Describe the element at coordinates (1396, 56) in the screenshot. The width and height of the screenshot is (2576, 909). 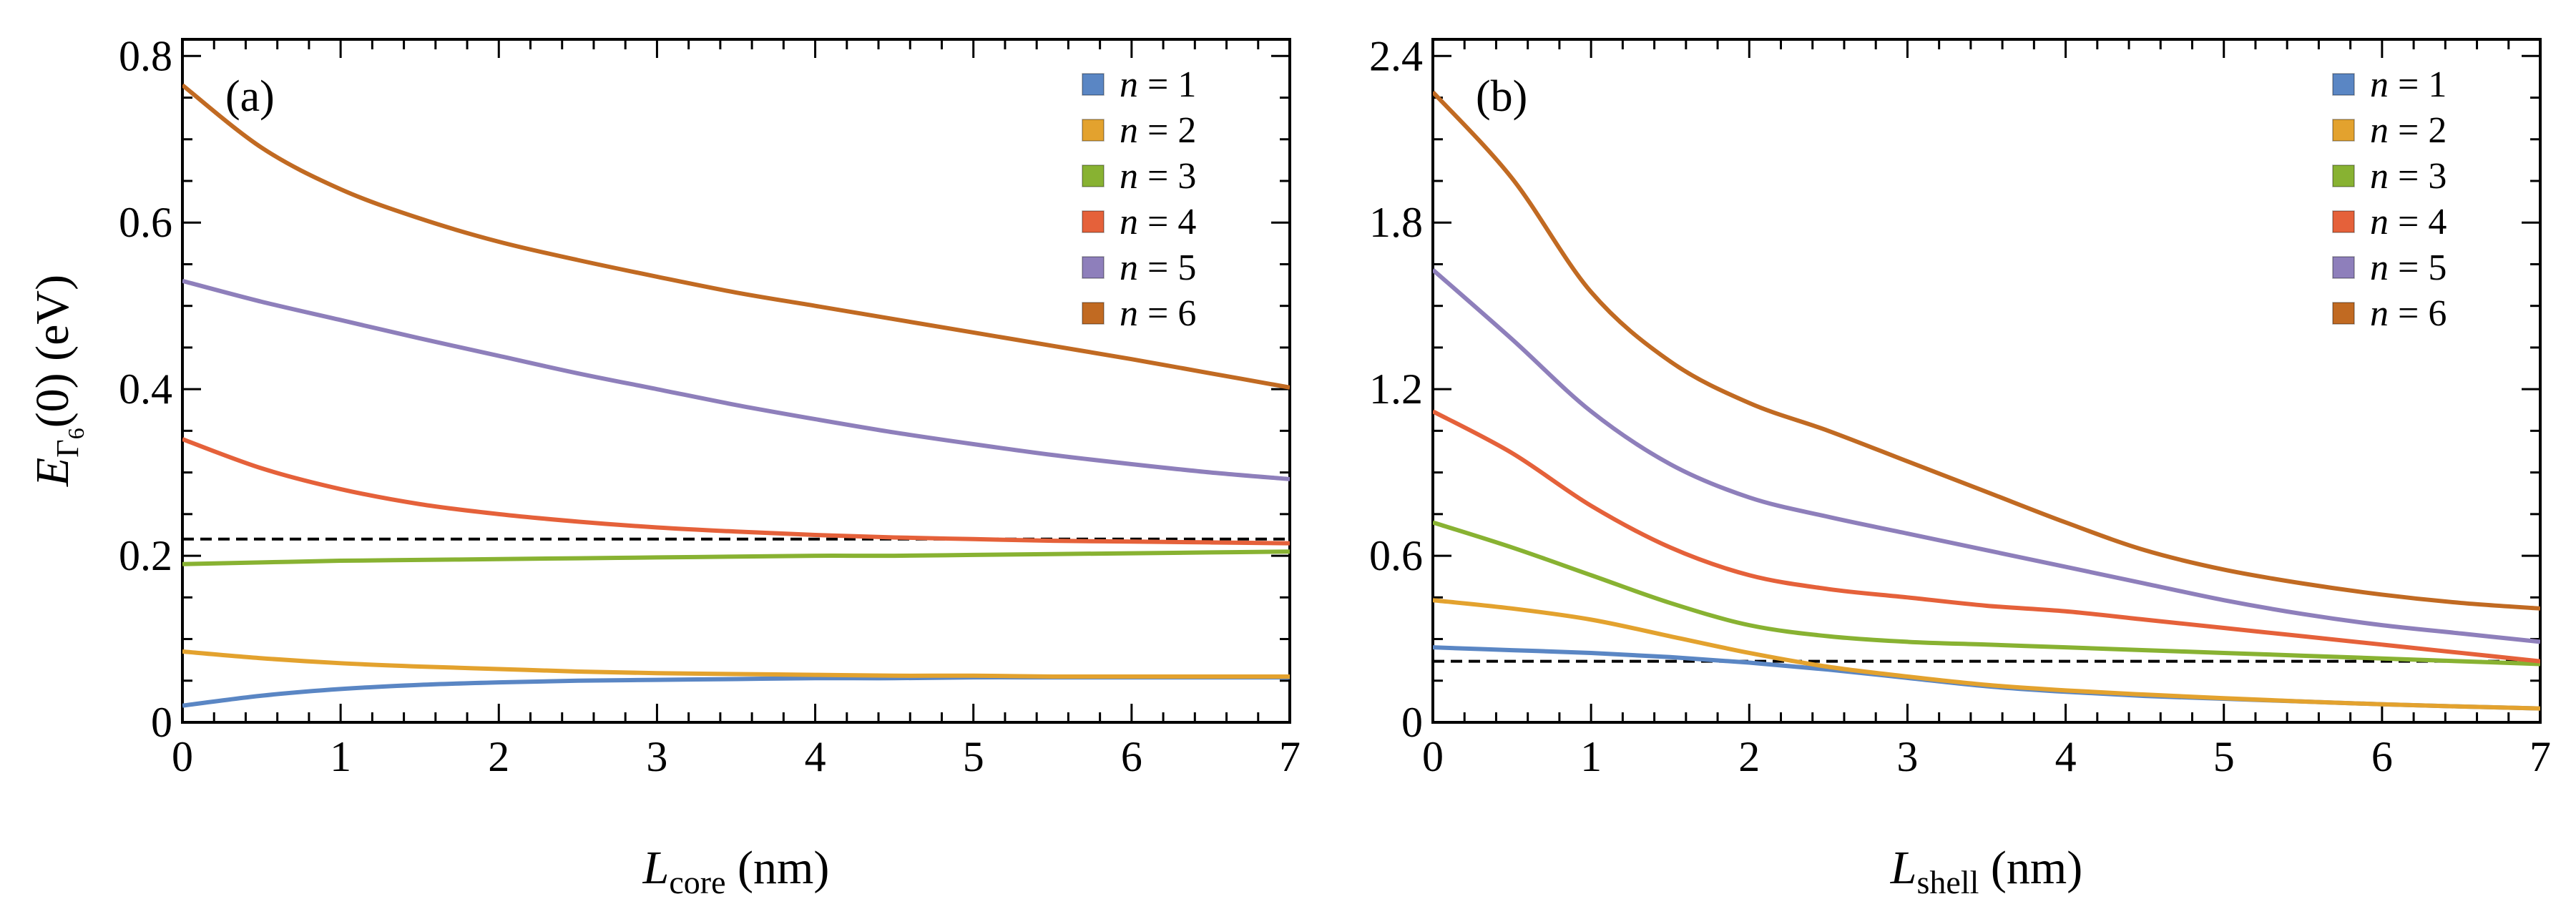
I see `y-tick-label: 2.4` at that location.